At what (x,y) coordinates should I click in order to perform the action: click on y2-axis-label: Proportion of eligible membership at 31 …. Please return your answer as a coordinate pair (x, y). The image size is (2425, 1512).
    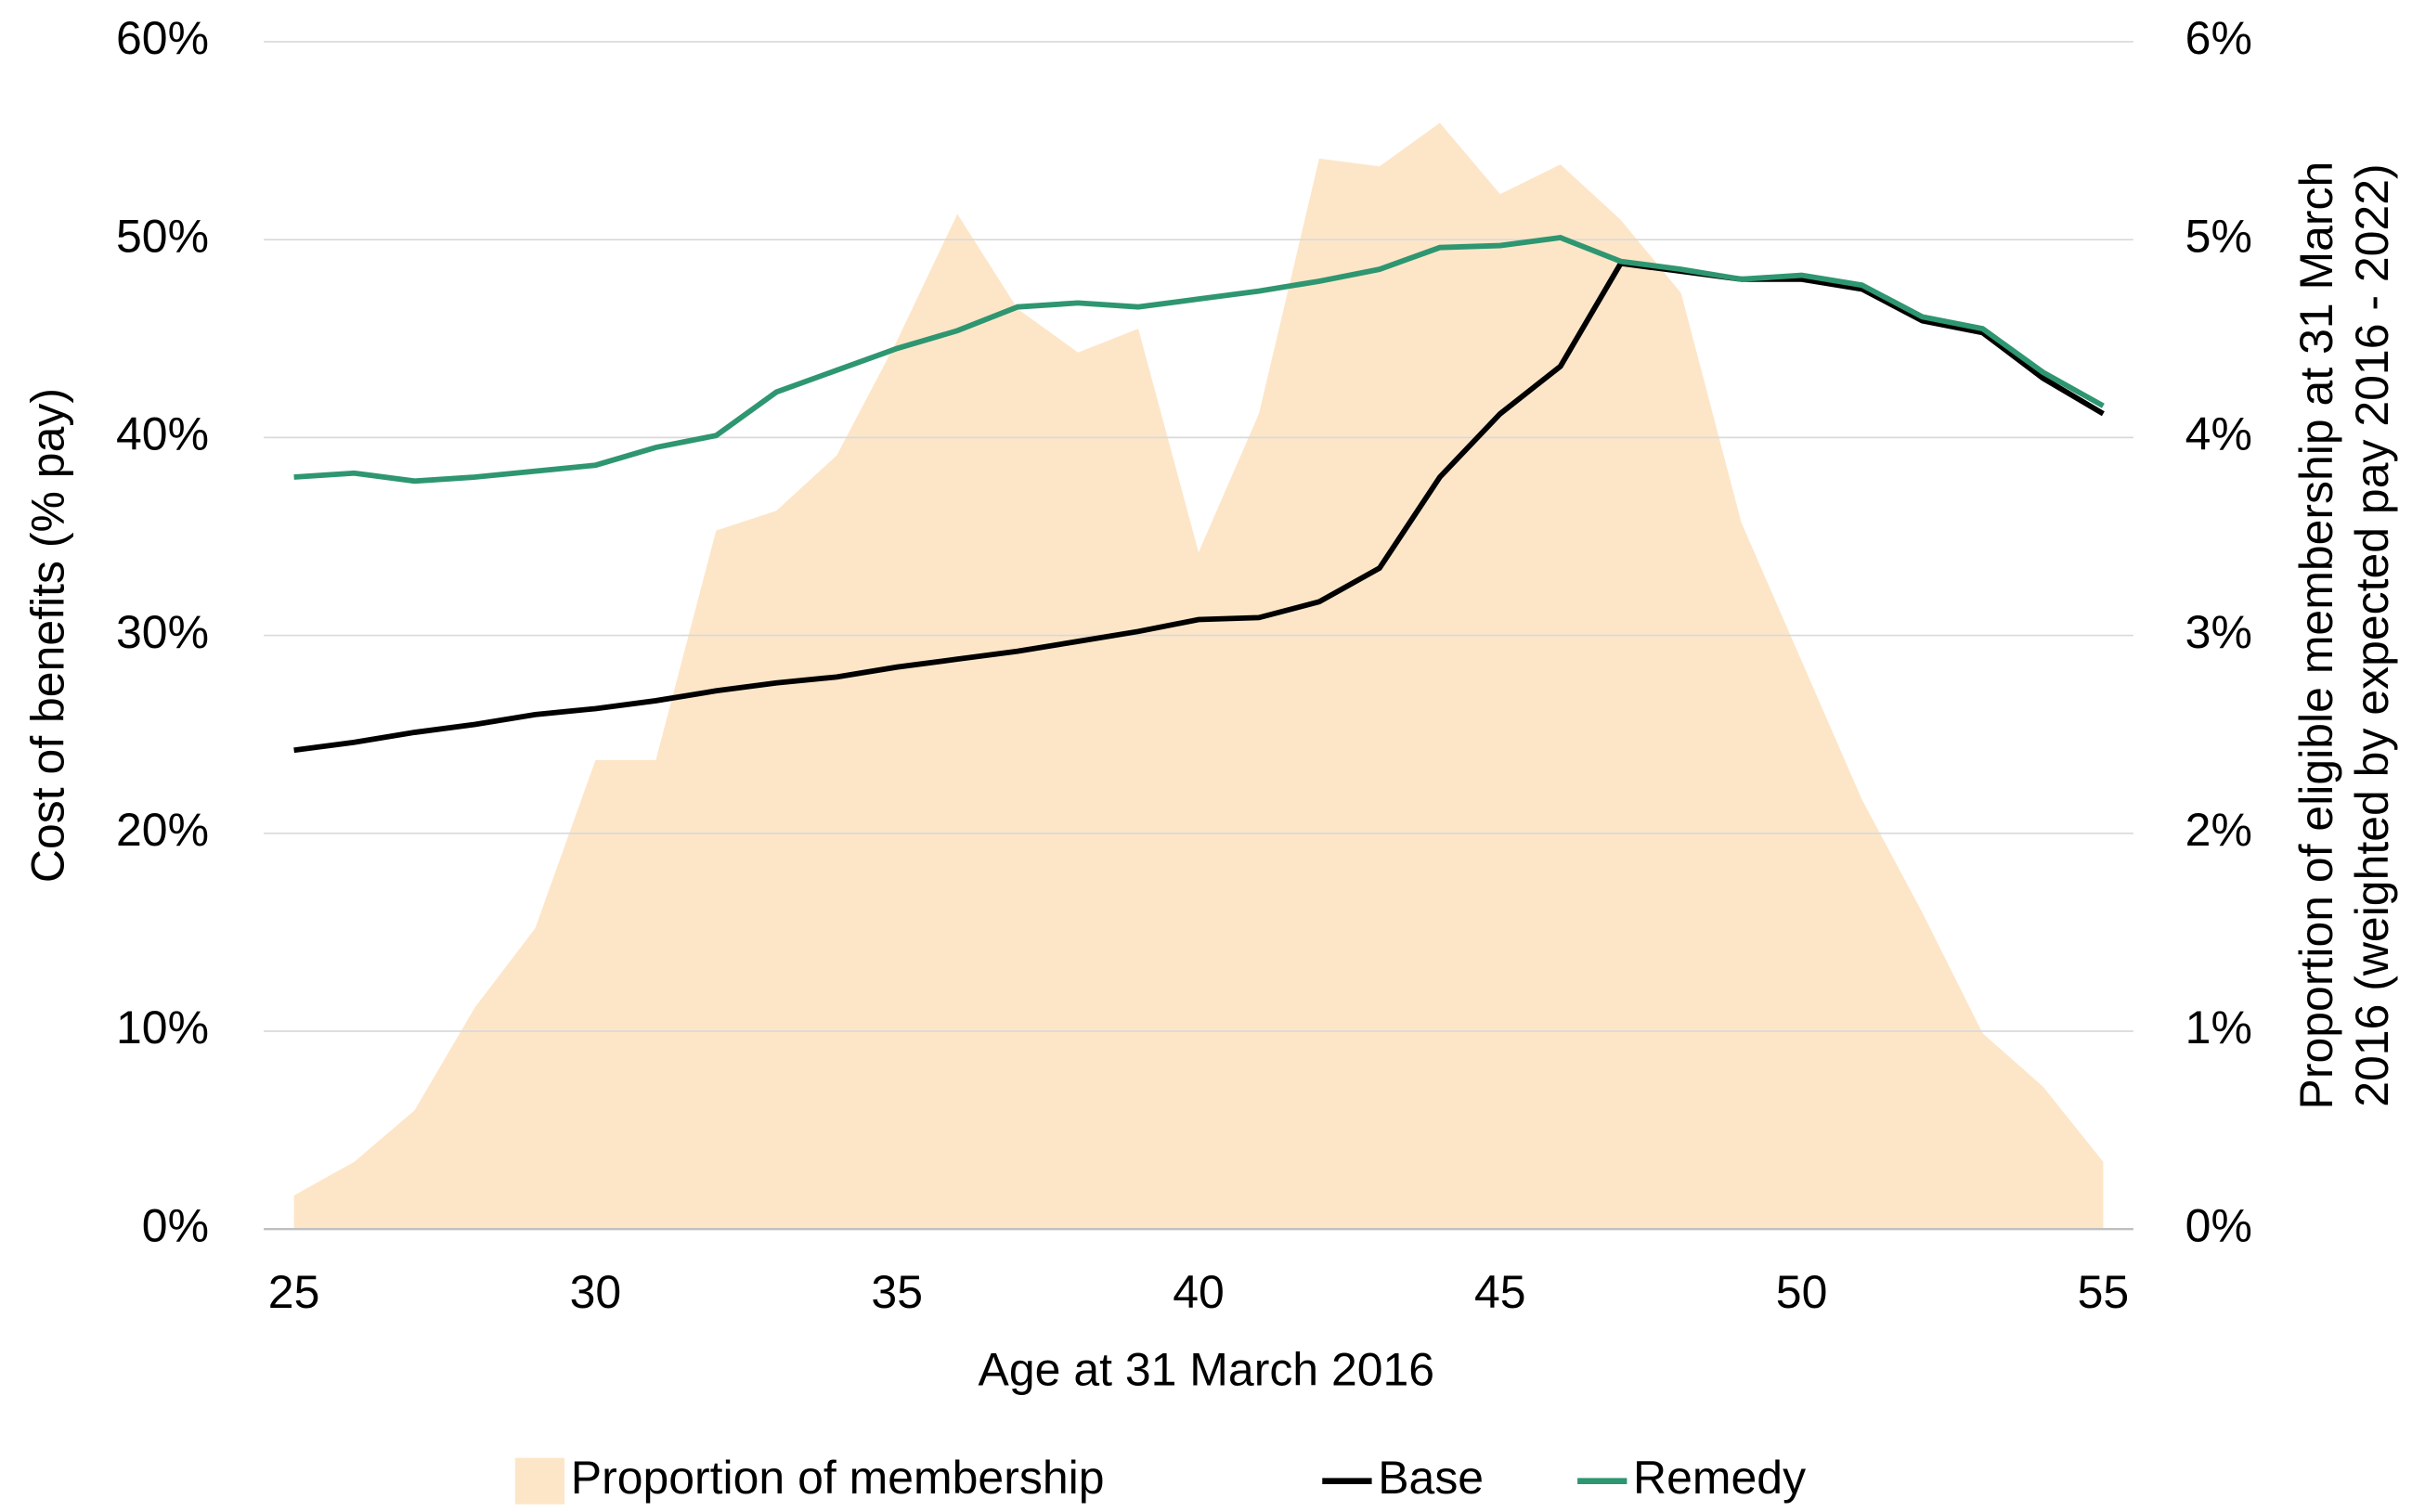
    Looking at the image, I should click on (2316, 636).